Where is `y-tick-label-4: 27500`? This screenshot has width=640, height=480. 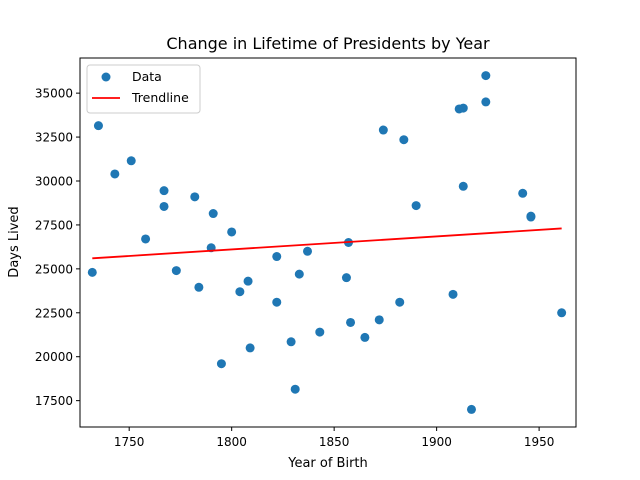 y-tick-label-4: 27500 is located at coordinates (54, 225).